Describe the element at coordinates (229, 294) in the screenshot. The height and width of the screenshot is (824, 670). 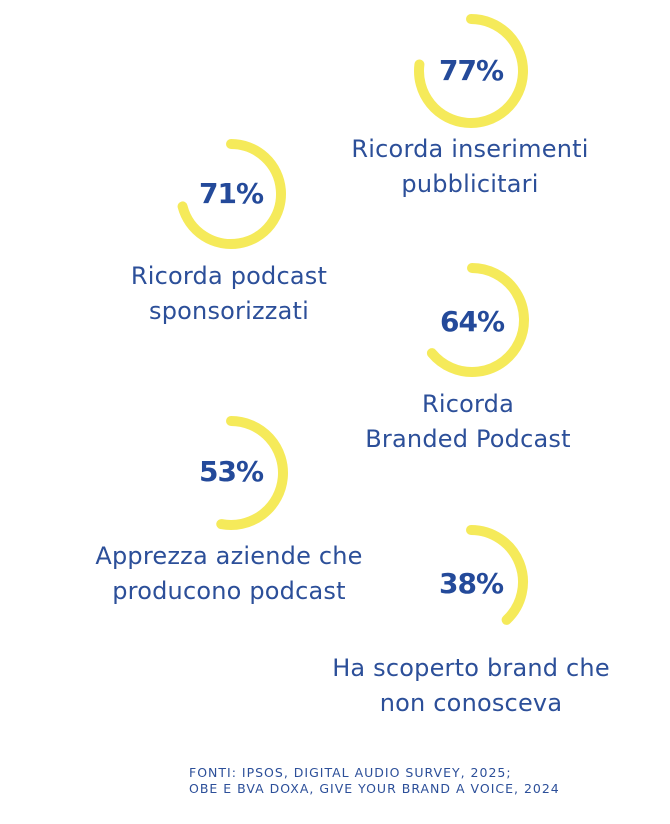
I see `ring-label-1: Ricorda podcast sponsorizzati` at that location.